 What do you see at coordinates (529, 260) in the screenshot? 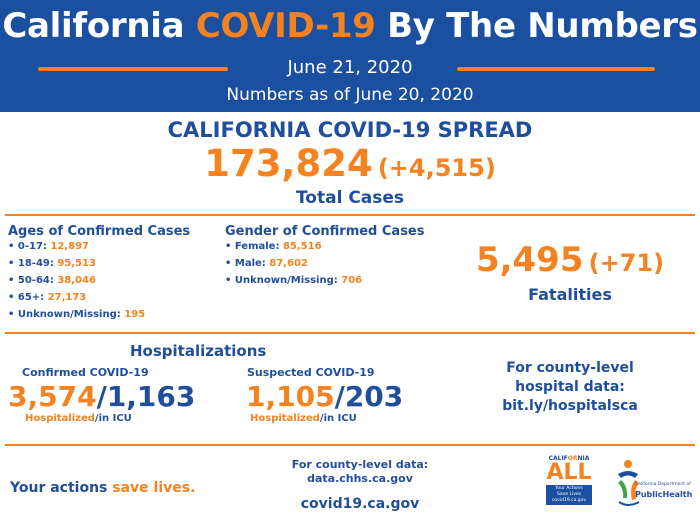
I see `fatalities-count: 5,495` at bounding box center [529, 260].